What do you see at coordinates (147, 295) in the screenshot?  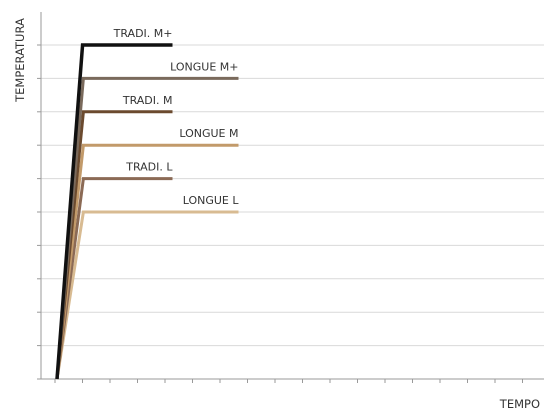 I see `series-line` at bounding box center [147, 295].